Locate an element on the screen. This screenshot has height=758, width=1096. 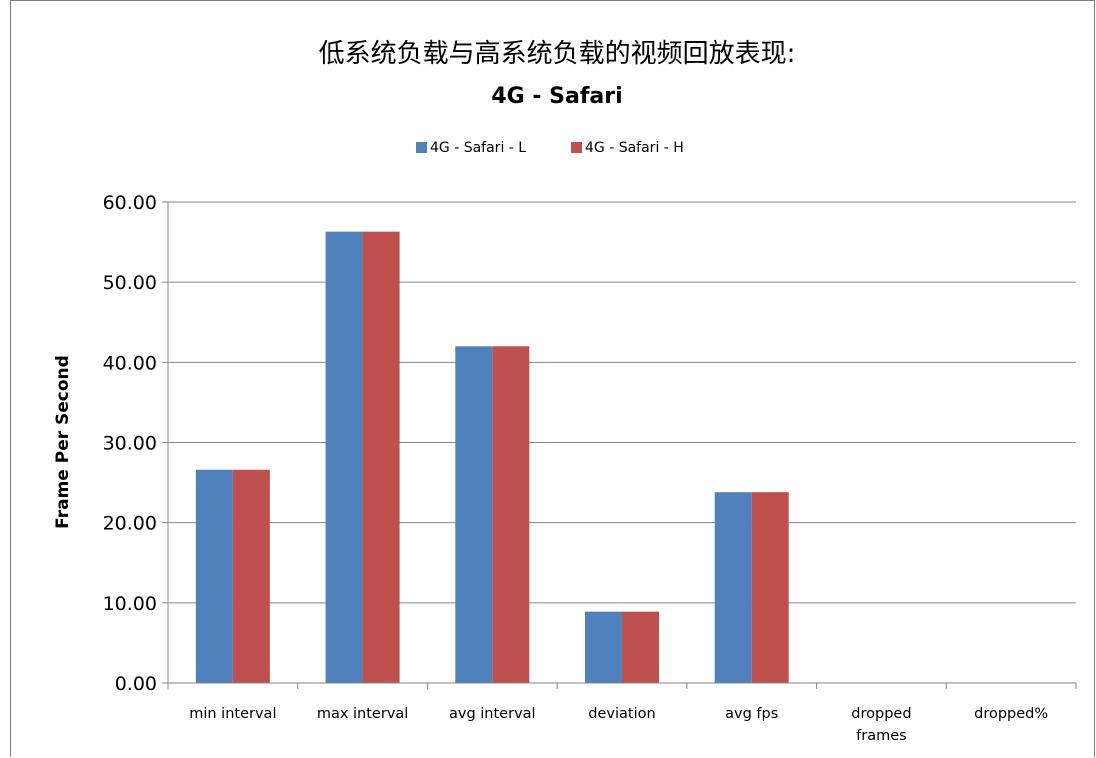
y-tick-label: 40.00 is located at coordinates (130, 363).